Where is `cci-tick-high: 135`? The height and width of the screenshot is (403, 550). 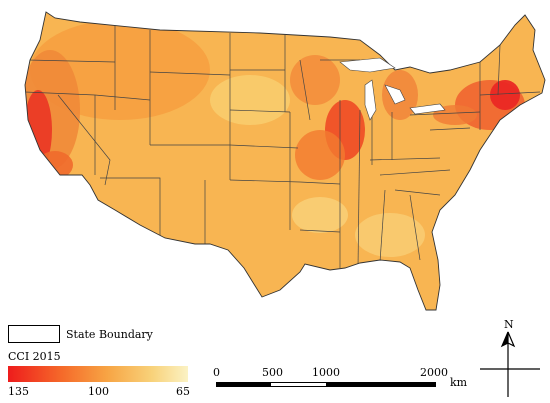
cci-tick-high: 135 is located at coordinates (18, 391).